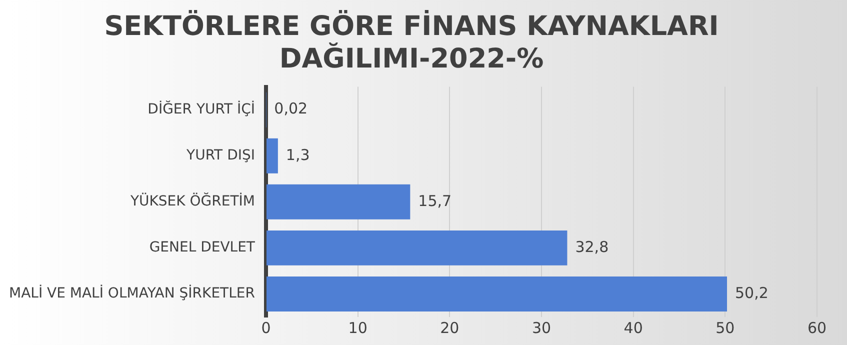 The image size is (847, 345). I want to click on data-label: 50,2, so click(751, 293).